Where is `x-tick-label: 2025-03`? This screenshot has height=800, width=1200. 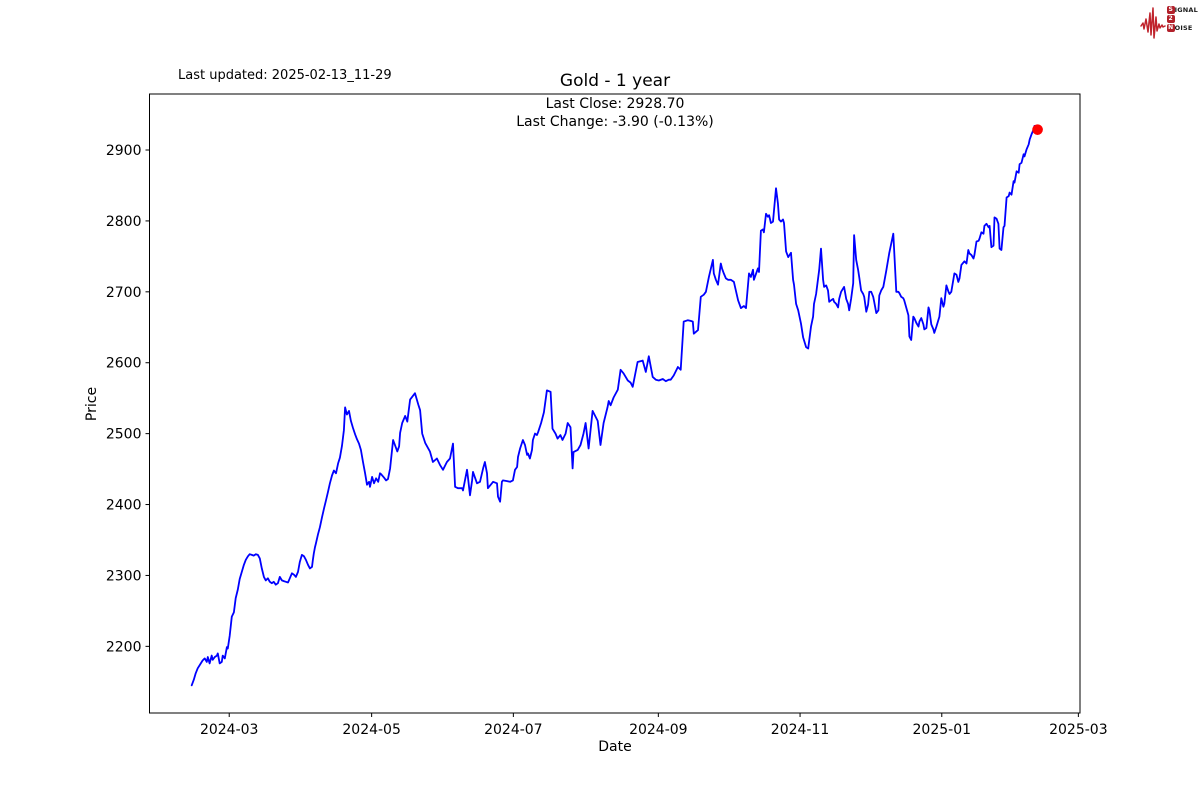 x-tick-label: 2025-03 is located at coordinates (1078, 730).